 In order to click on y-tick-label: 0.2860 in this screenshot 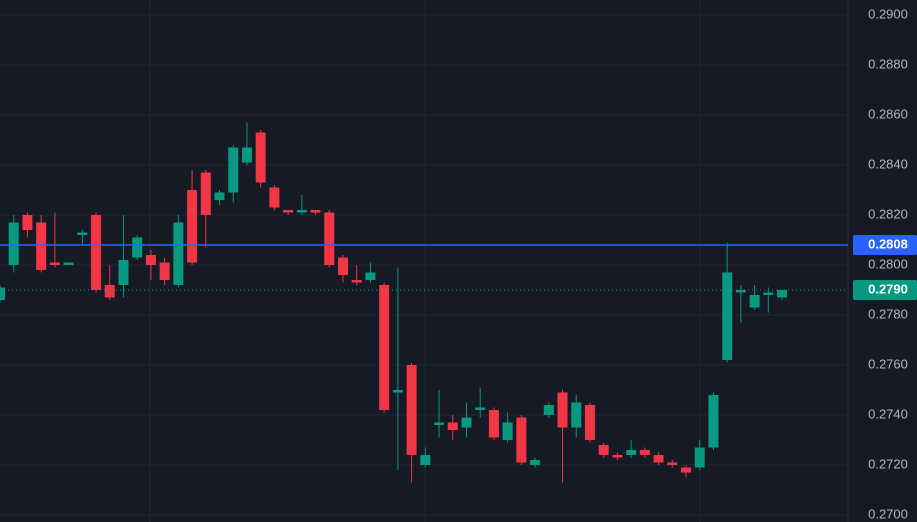, I will do `click(888, 113)`.